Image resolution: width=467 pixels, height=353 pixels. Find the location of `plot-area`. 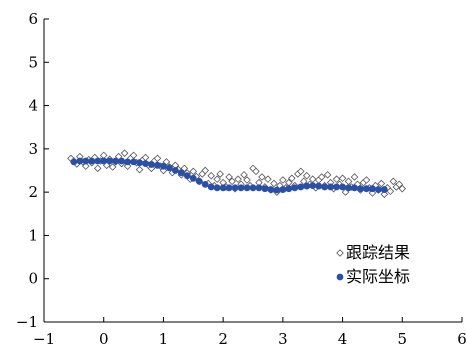

plot-area is located at coordinates (237, 174).